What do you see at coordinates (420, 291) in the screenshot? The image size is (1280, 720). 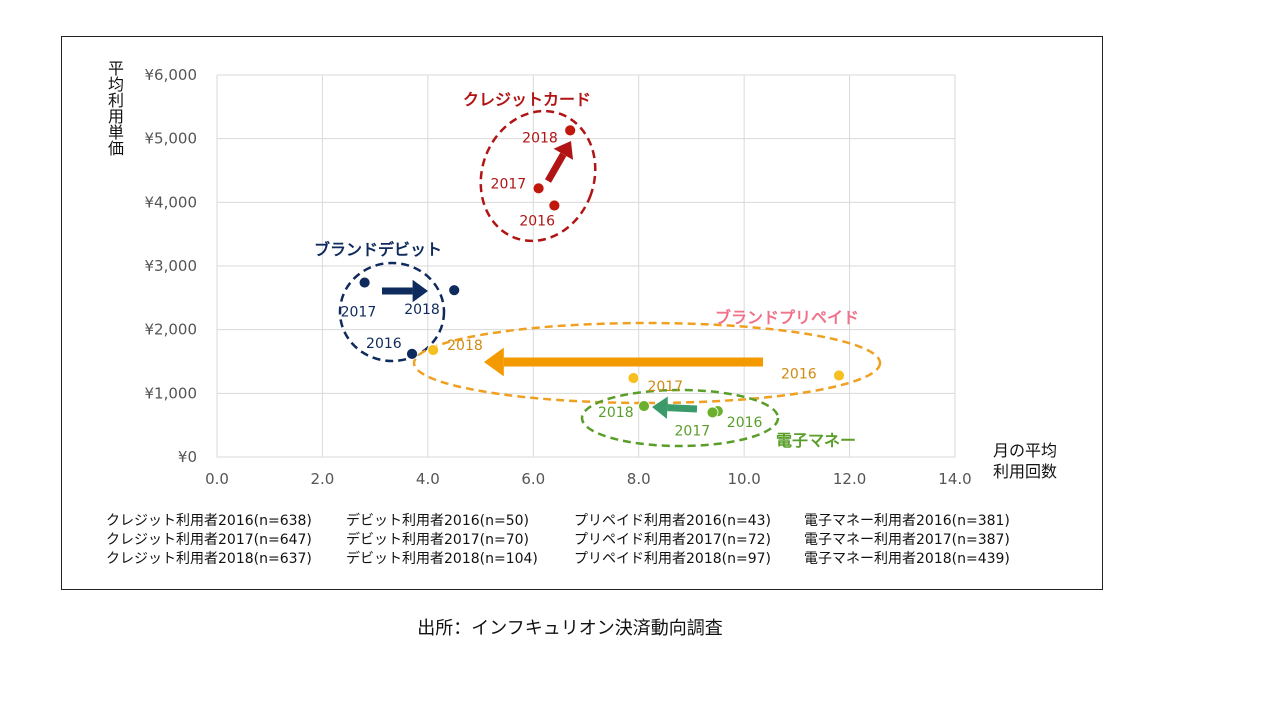 I see `debit-arrow-head` at bounding box center [420, 291].